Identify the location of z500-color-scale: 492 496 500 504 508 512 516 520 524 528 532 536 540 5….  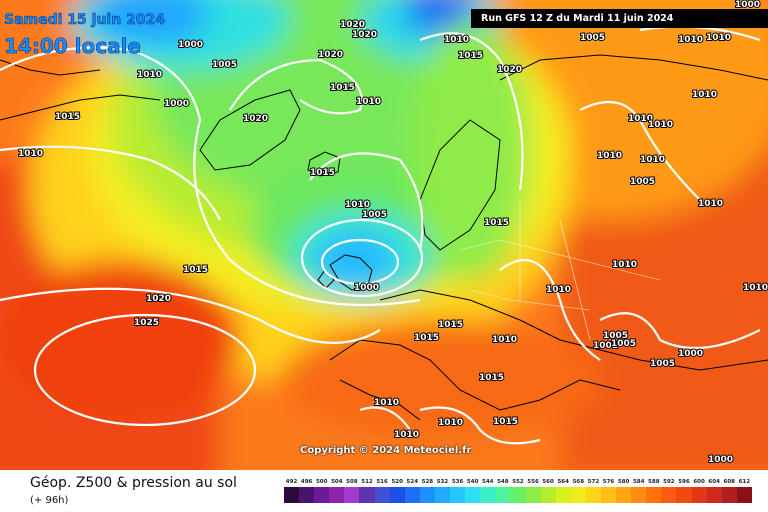
(518, 491).